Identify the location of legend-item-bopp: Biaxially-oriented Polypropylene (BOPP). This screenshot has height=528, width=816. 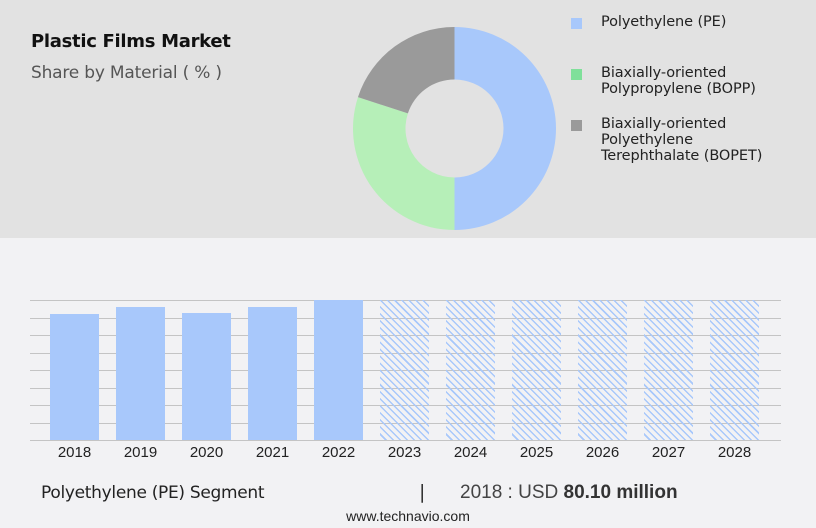
(663, 81).